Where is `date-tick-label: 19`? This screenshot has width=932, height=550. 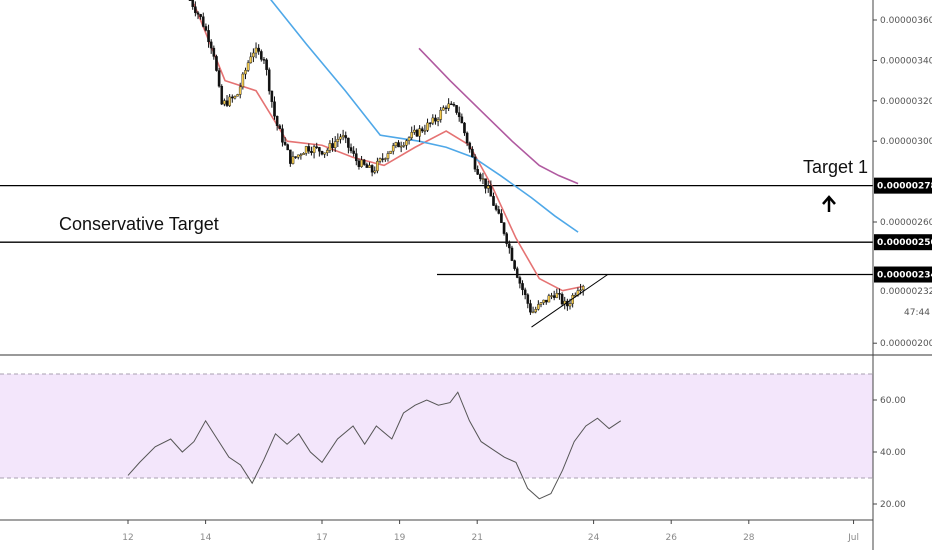 date-tick-label: 19 is located at coordinates (400, 538).